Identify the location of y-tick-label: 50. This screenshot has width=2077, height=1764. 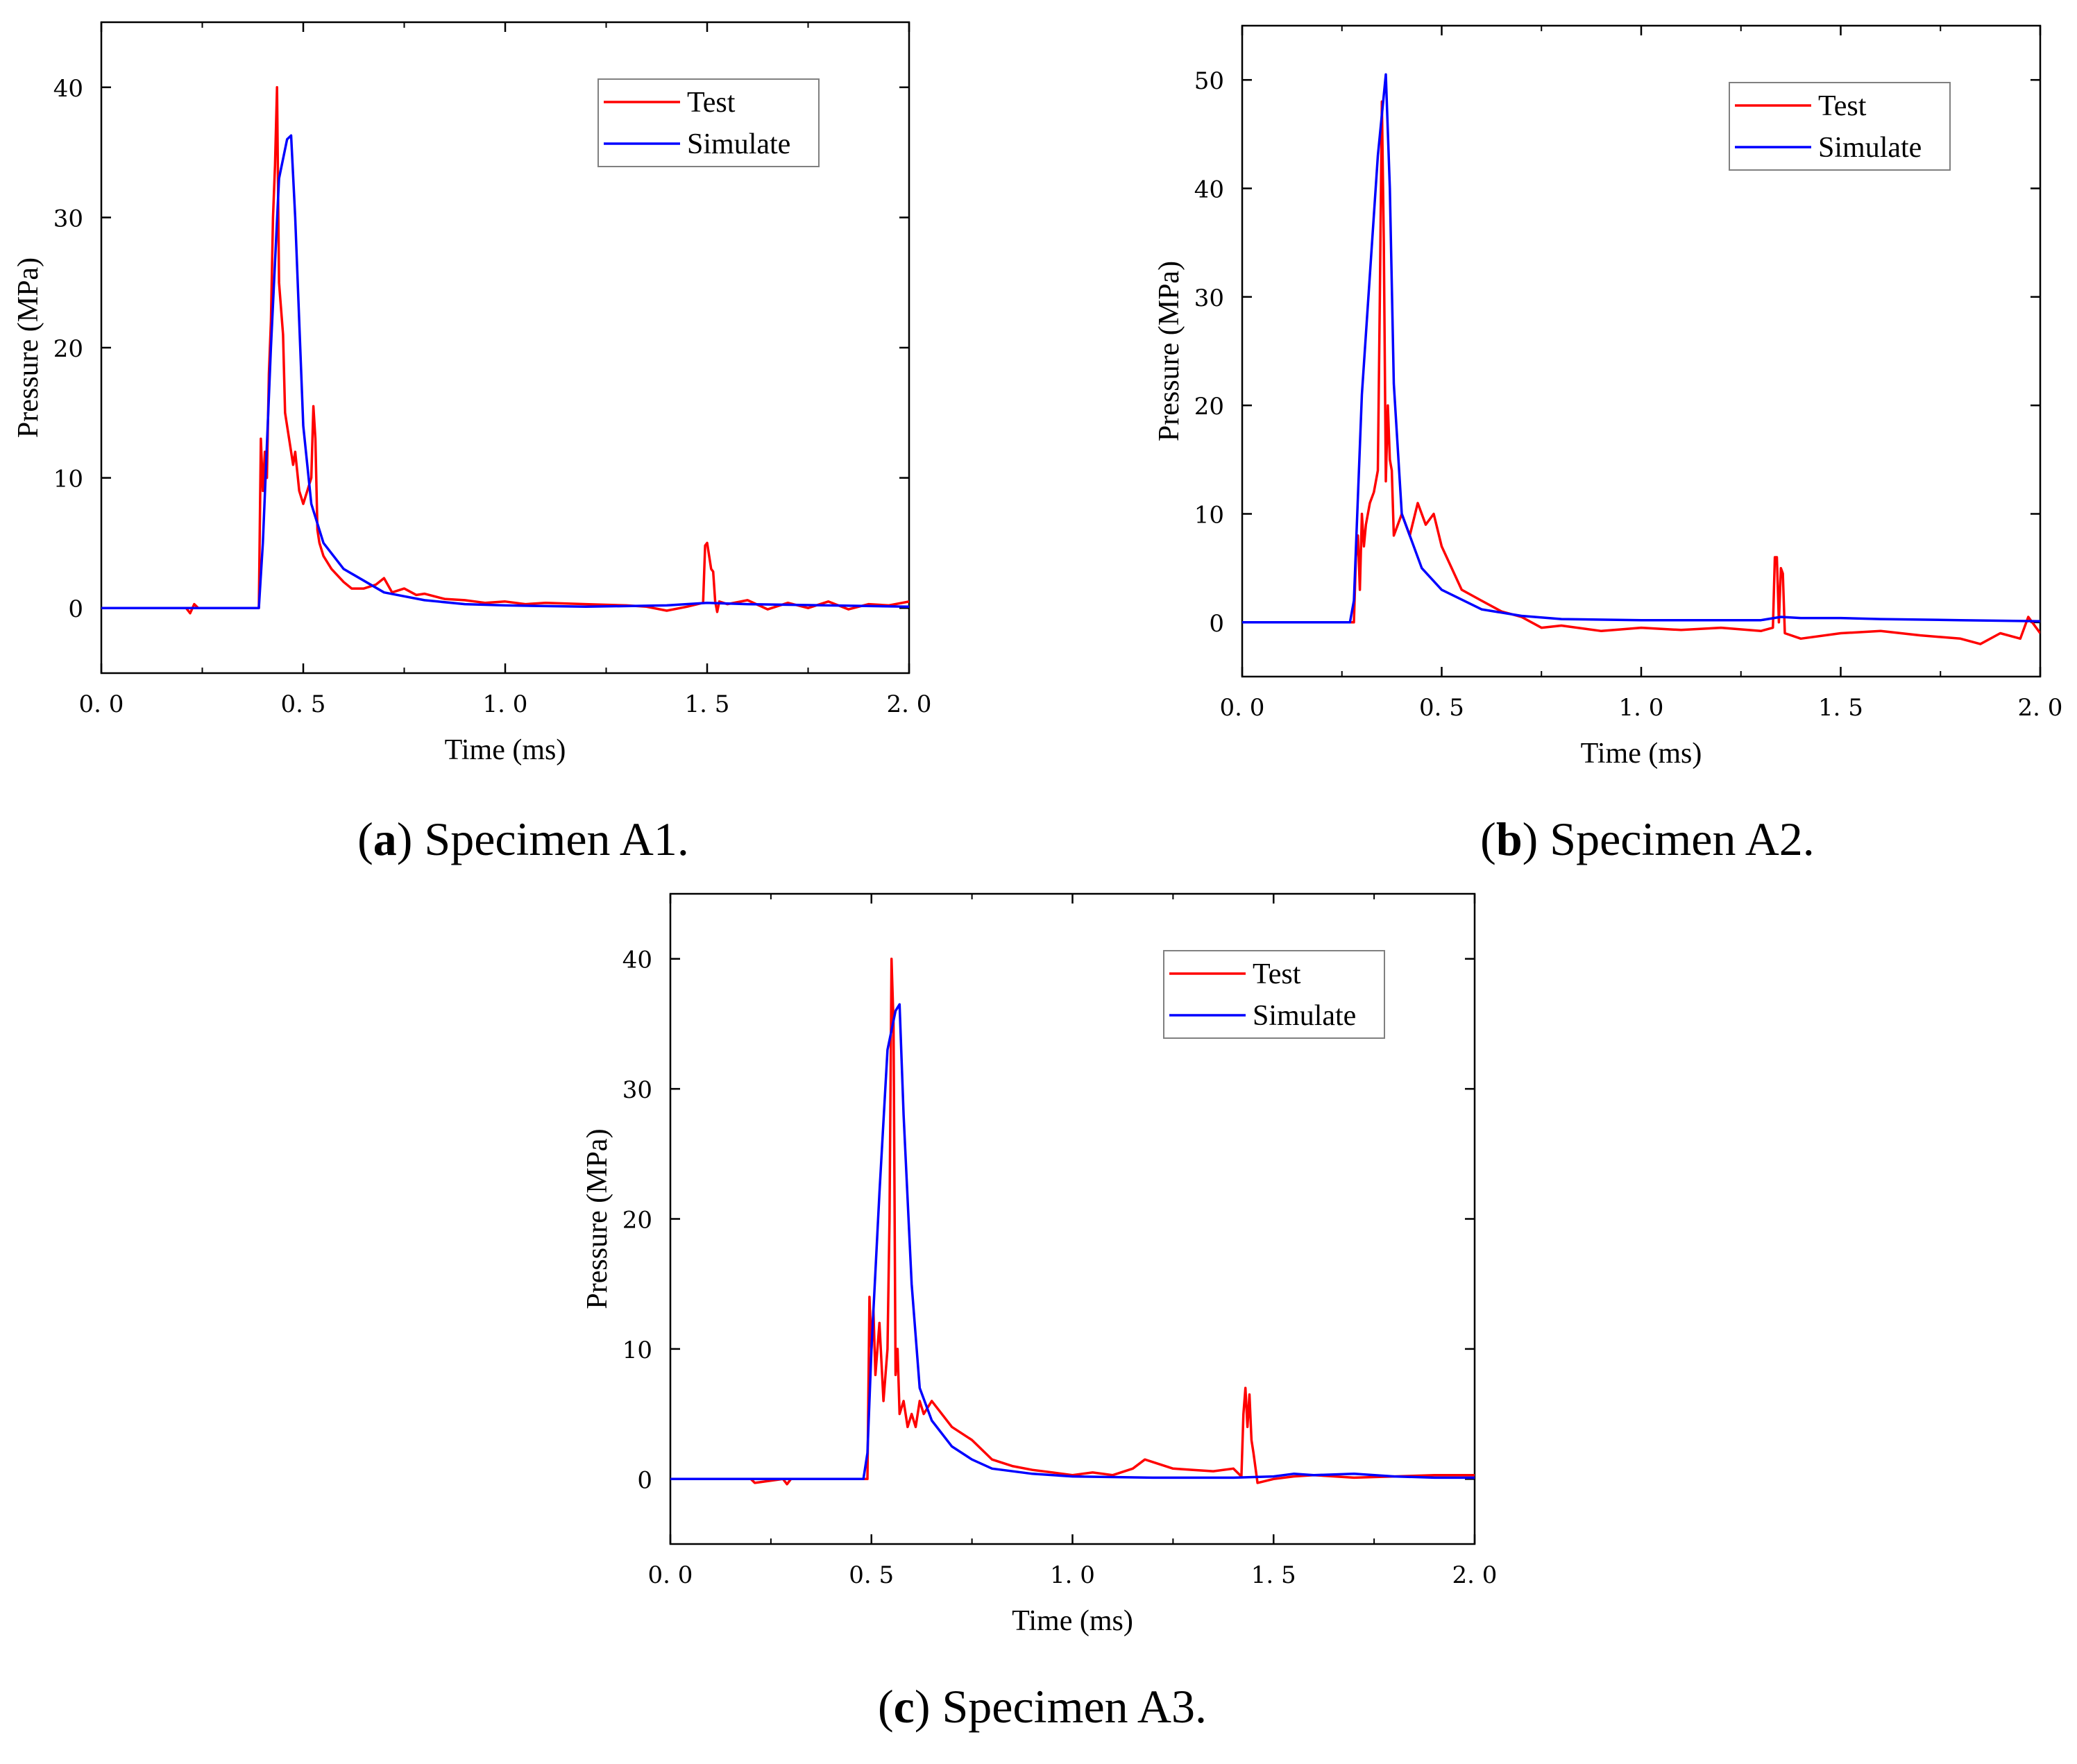
(1209, 81).